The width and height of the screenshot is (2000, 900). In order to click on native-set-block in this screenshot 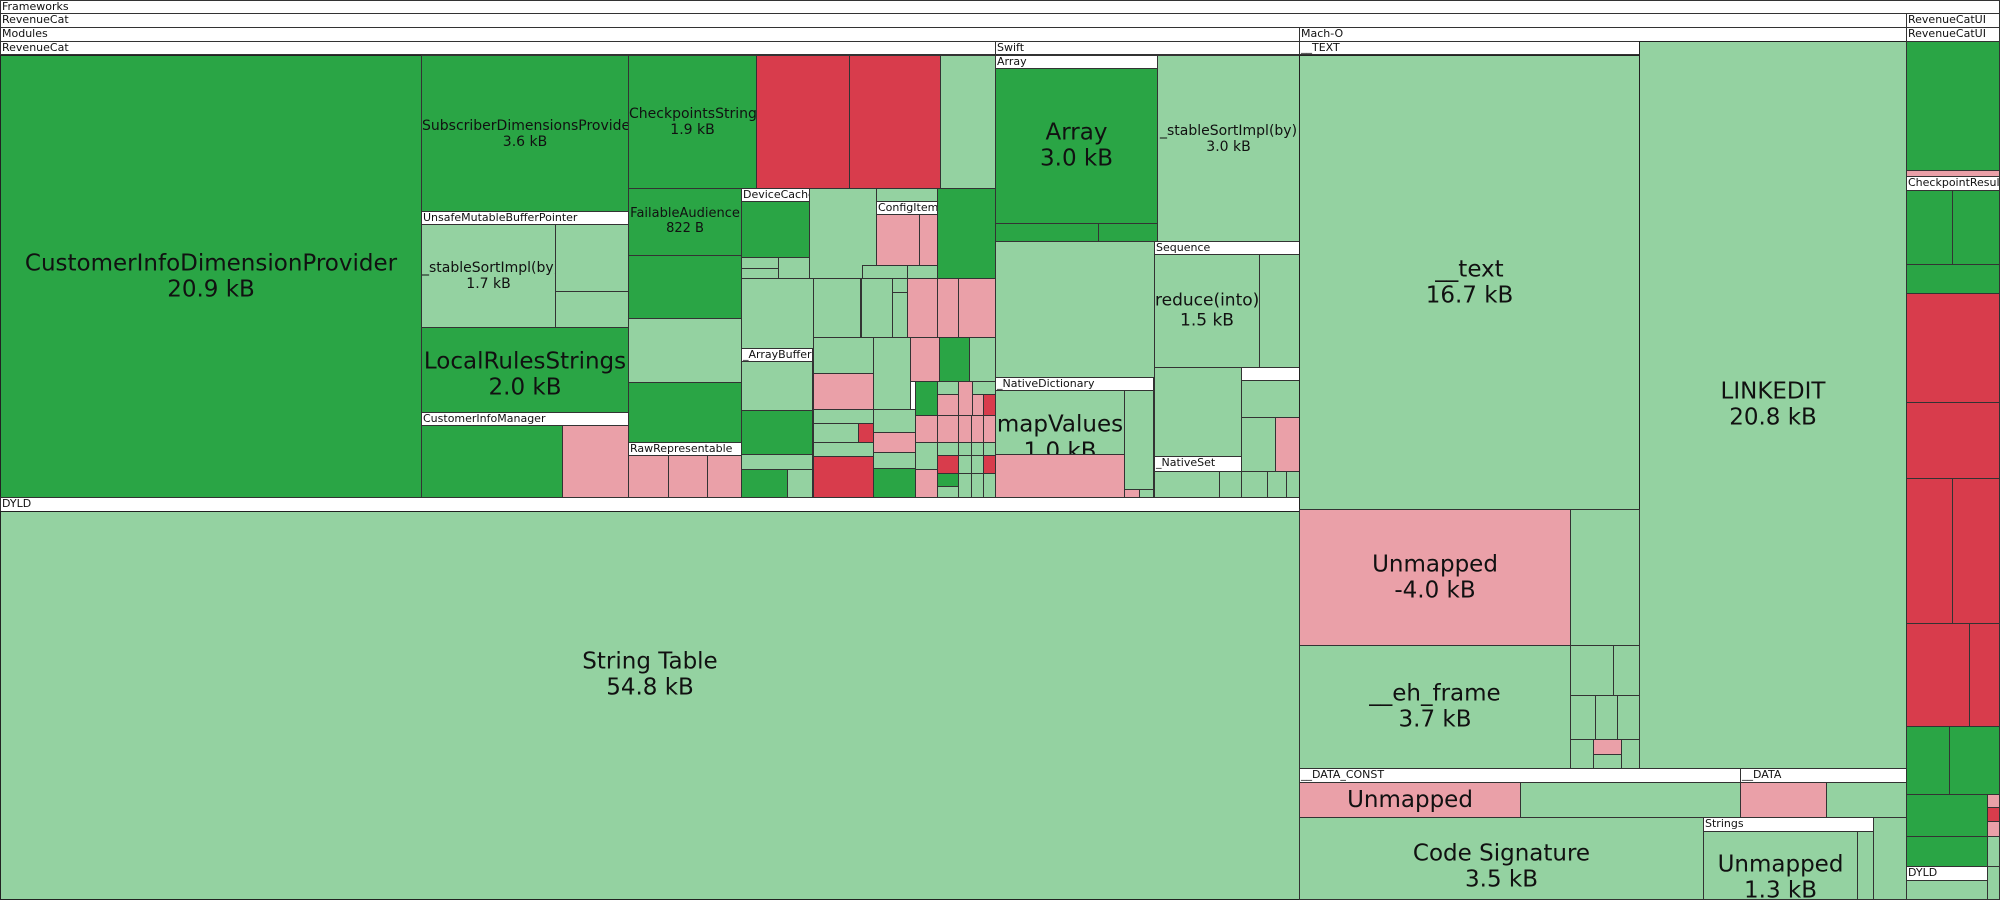, I will do `click(1230, 484)`.